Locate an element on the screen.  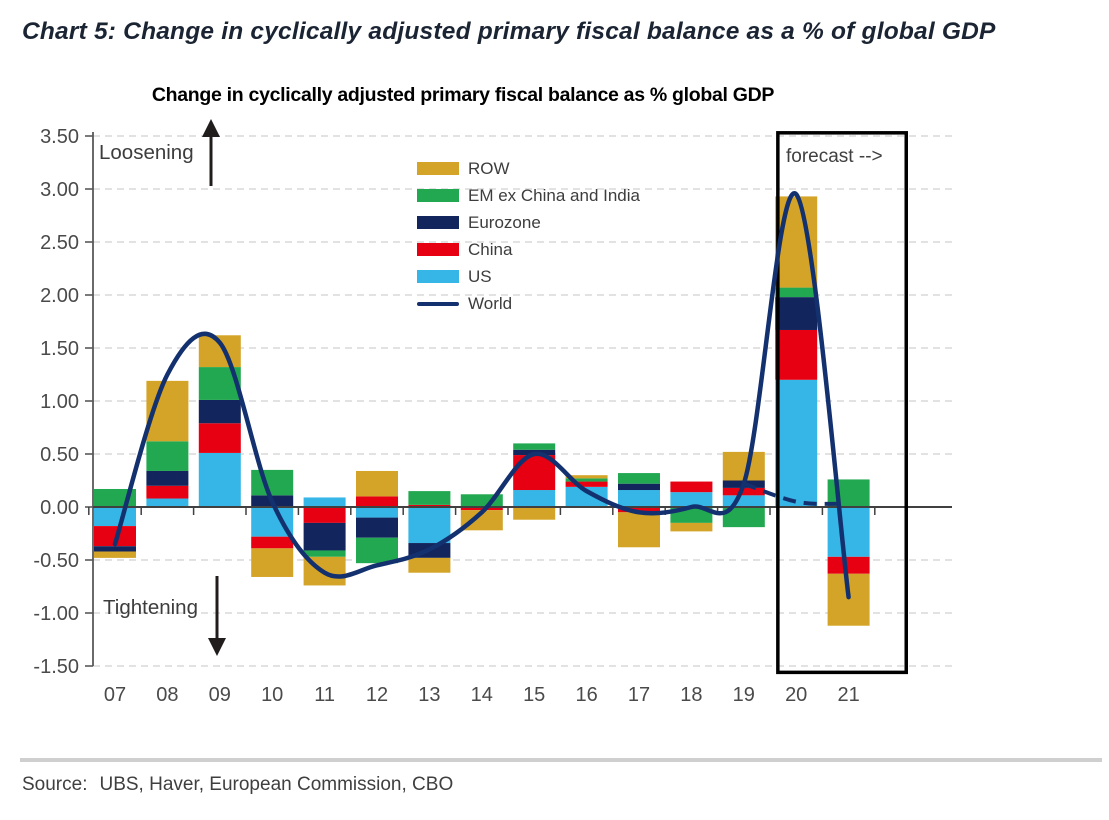
x-axis-tick-label: 17 is located at coordinates (639, 695).